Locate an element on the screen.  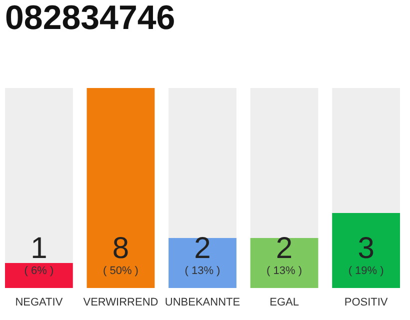
data-label: 8 is located at coordinates (121, 248).